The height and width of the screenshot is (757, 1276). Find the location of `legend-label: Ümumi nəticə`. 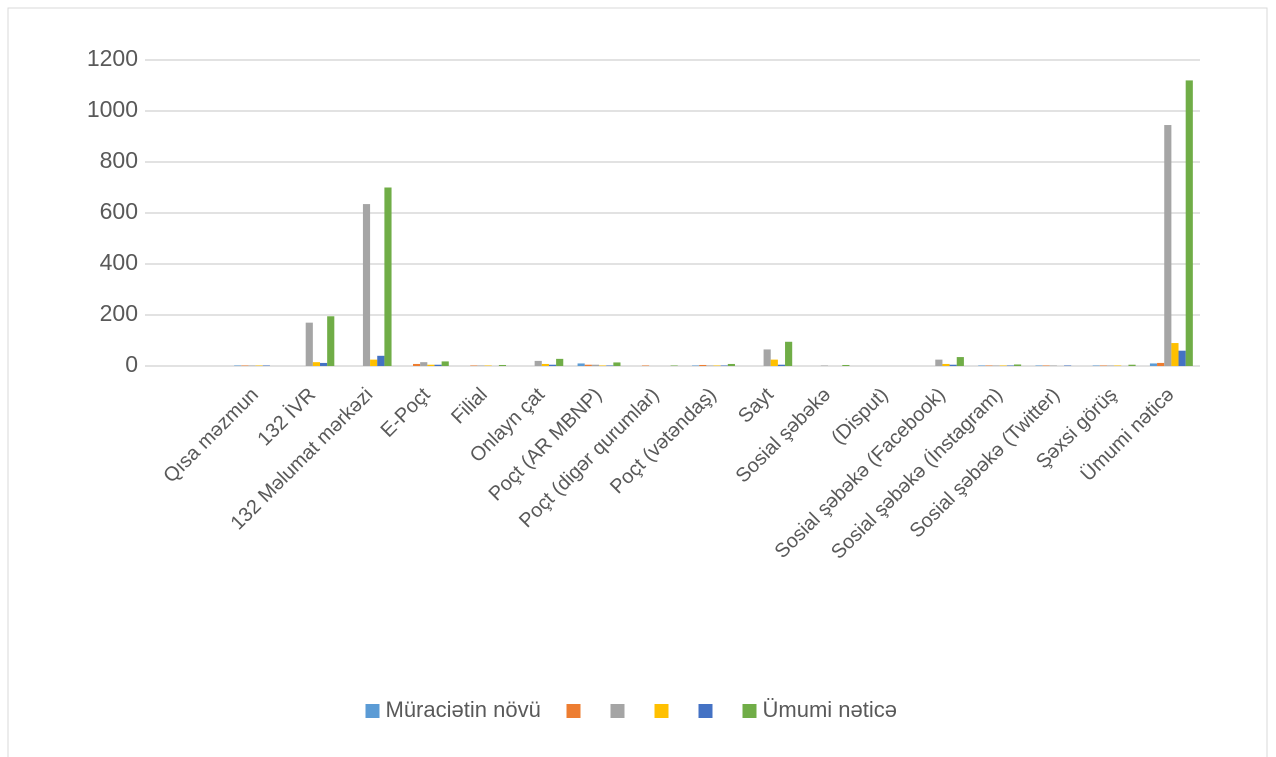

legend-label: Ümumi nəticə is located at coordinates (830, 709).